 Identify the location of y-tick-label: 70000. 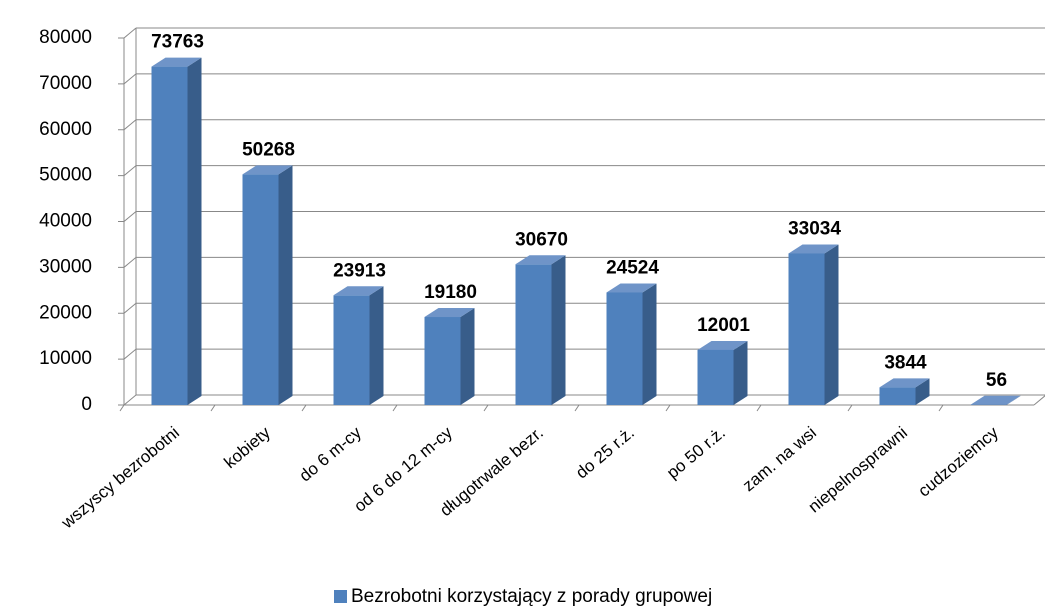
(65, 83).